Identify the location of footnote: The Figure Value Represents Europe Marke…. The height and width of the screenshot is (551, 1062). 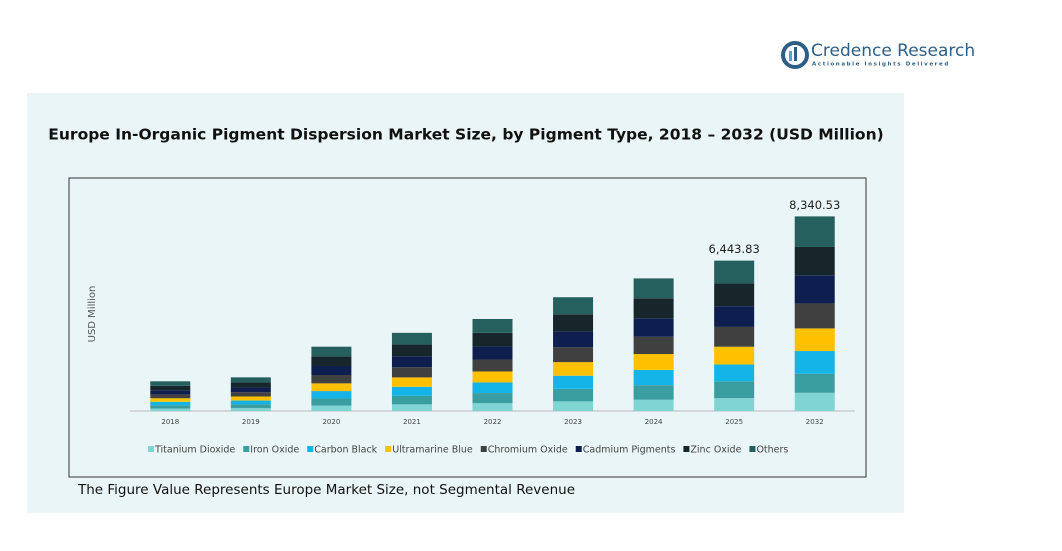
(326, 490).